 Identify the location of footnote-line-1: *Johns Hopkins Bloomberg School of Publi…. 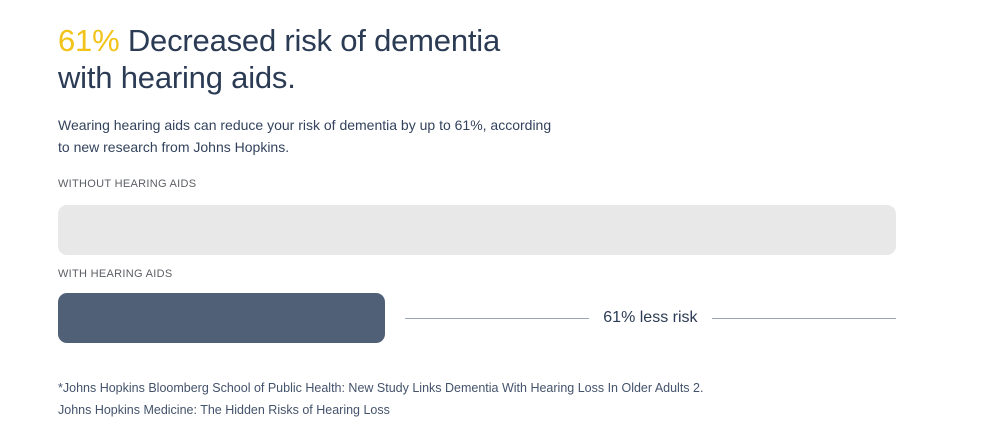
(381, 388).